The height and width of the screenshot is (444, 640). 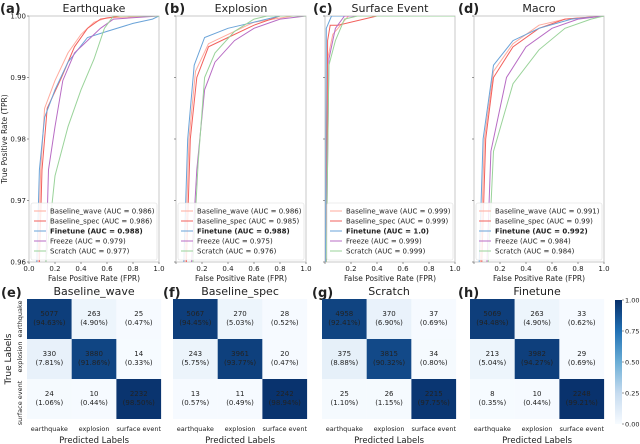 I want to click on x-tick-label: 0.8, so click(x=428, y=269).